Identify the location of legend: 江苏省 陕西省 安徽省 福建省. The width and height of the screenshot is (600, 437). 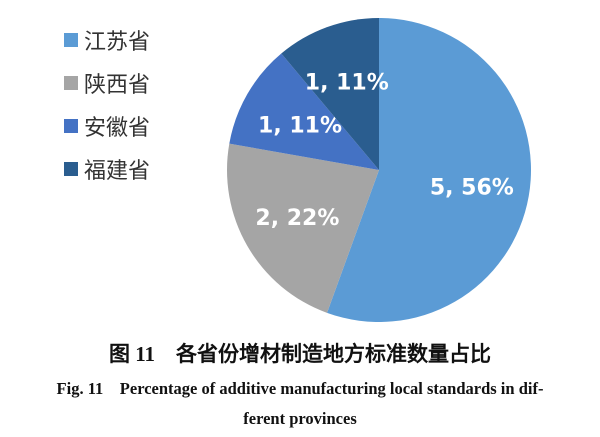
(107, 104).